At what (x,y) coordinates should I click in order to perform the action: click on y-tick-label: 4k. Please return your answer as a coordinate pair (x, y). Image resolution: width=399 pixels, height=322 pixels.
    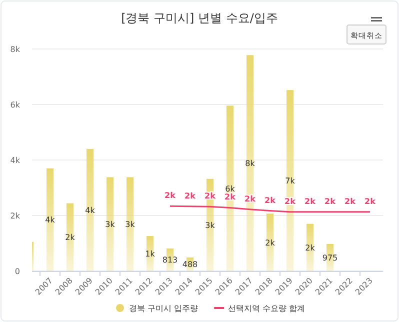
    Looking at the image, I should click on (15, 160).